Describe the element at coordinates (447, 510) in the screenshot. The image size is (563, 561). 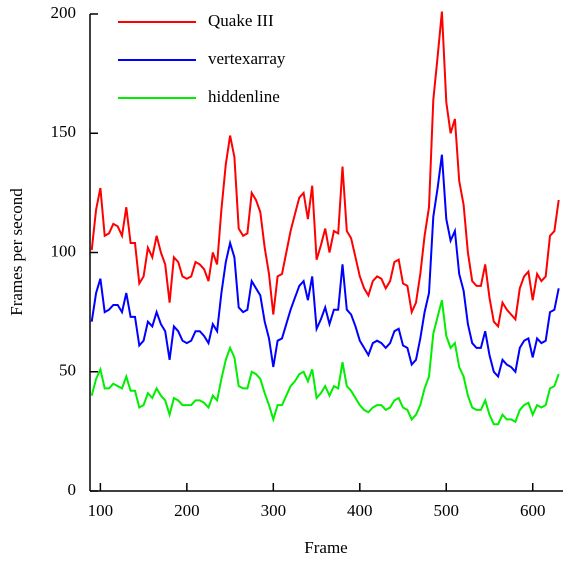
I see `x-tick-label: 500` at that location.